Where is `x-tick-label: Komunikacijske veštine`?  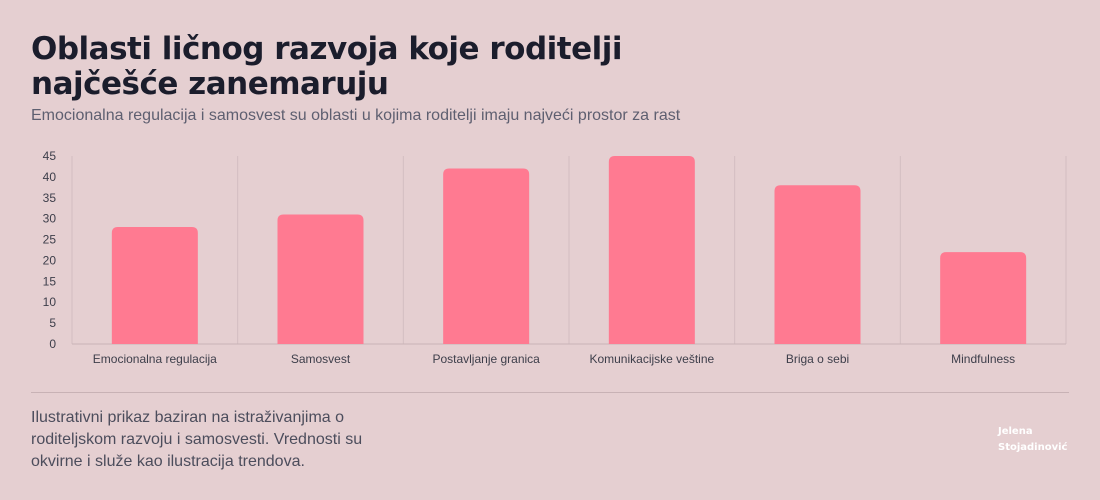
x-tick-label: Komunikacijske veštine is located at coordinates (651, 359).